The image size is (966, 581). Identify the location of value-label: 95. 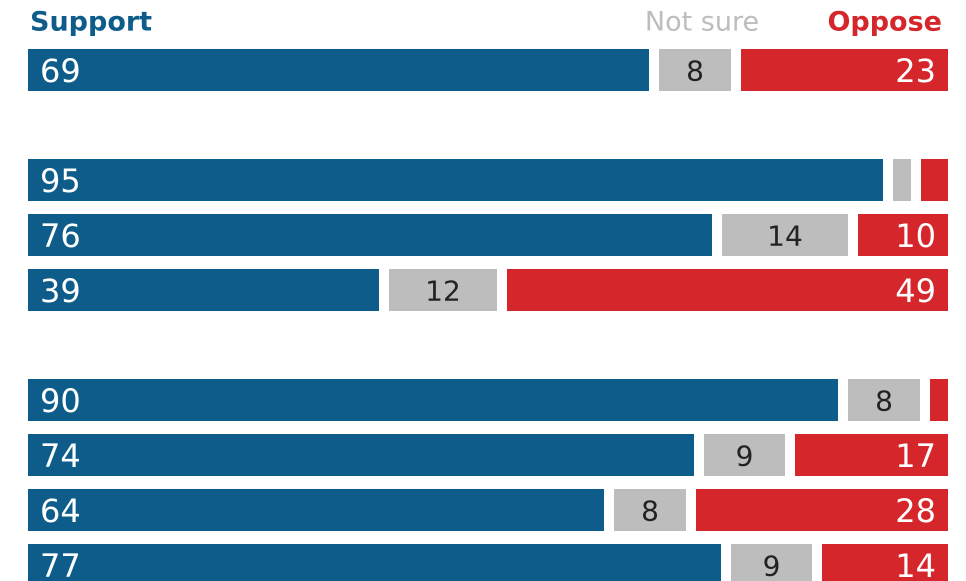
(60, 181).